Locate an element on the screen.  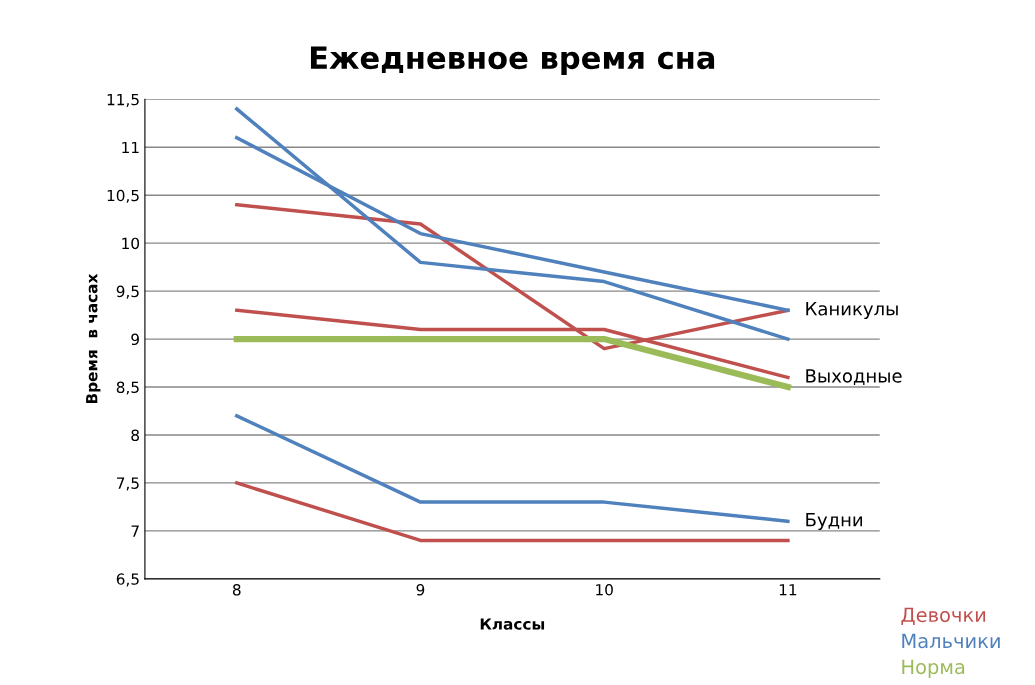
x-axis-title: Классы is located at coordinates (512, 624).